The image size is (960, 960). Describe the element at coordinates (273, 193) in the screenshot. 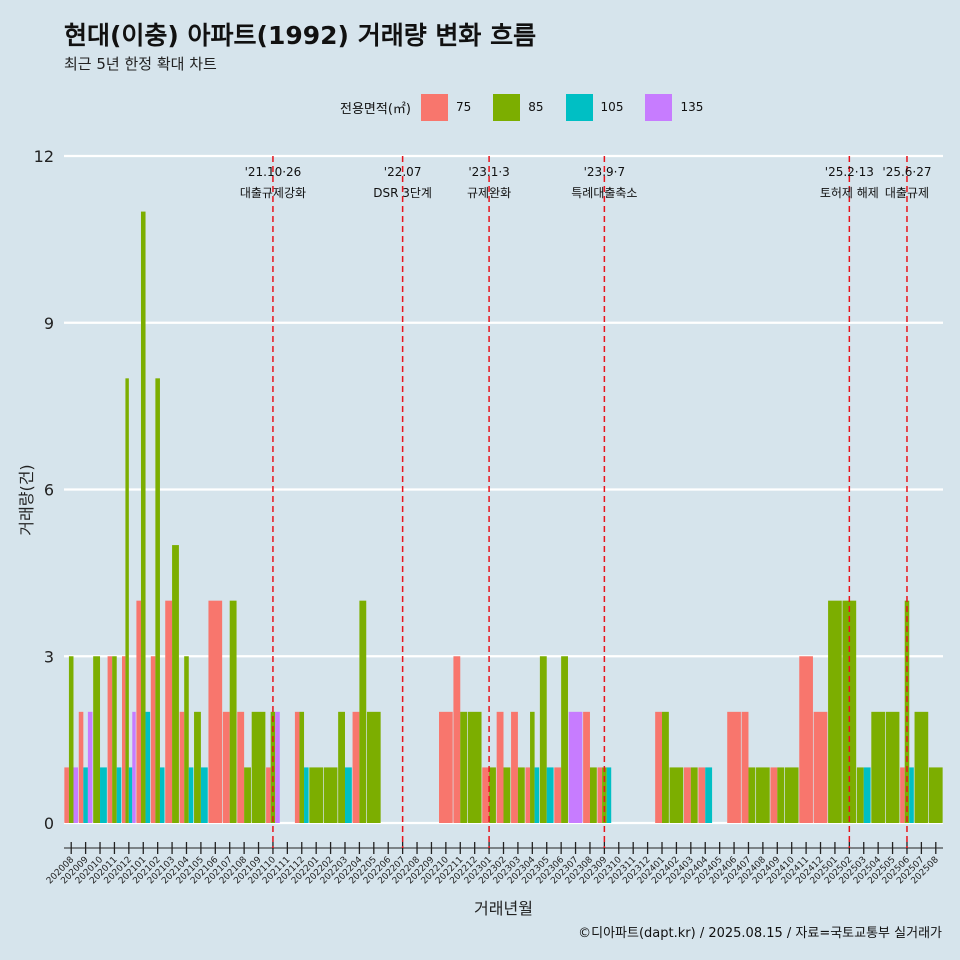

I see `event-label: 대출규제강화` at that location.